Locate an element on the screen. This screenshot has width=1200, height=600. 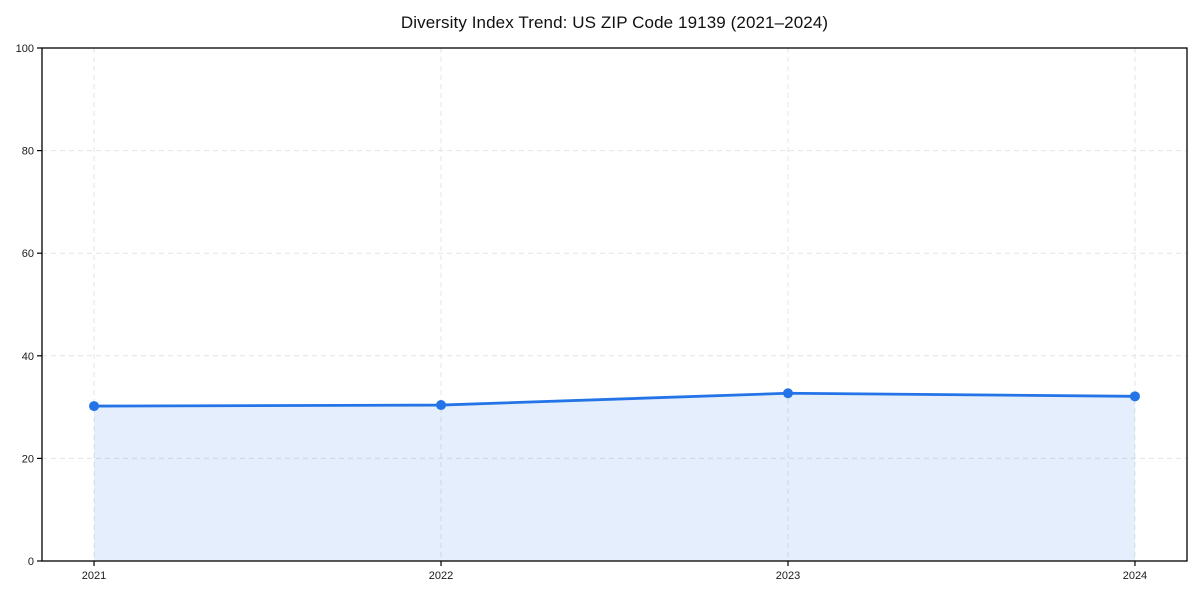
y-tick-label: 0 is located at coordinates (31, 562).